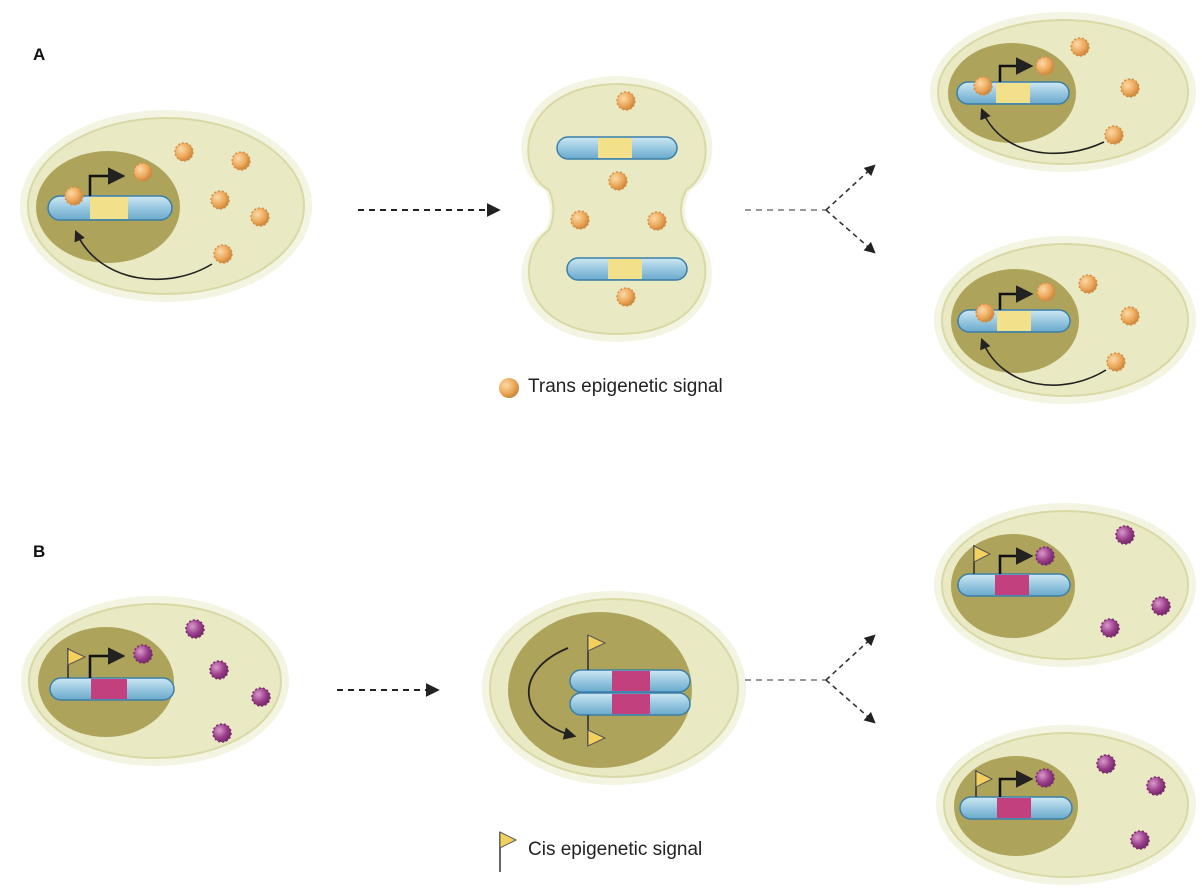 Image resolution: width=1202 pixels, height=892 pixels. I want to click on trans-signal-legend: Trans epigenetic signal, so click(609, 387).